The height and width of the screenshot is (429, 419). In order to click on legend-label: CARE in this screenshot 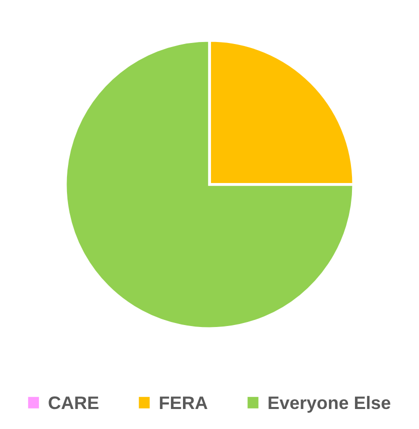, I will do `click(73, 403)`.